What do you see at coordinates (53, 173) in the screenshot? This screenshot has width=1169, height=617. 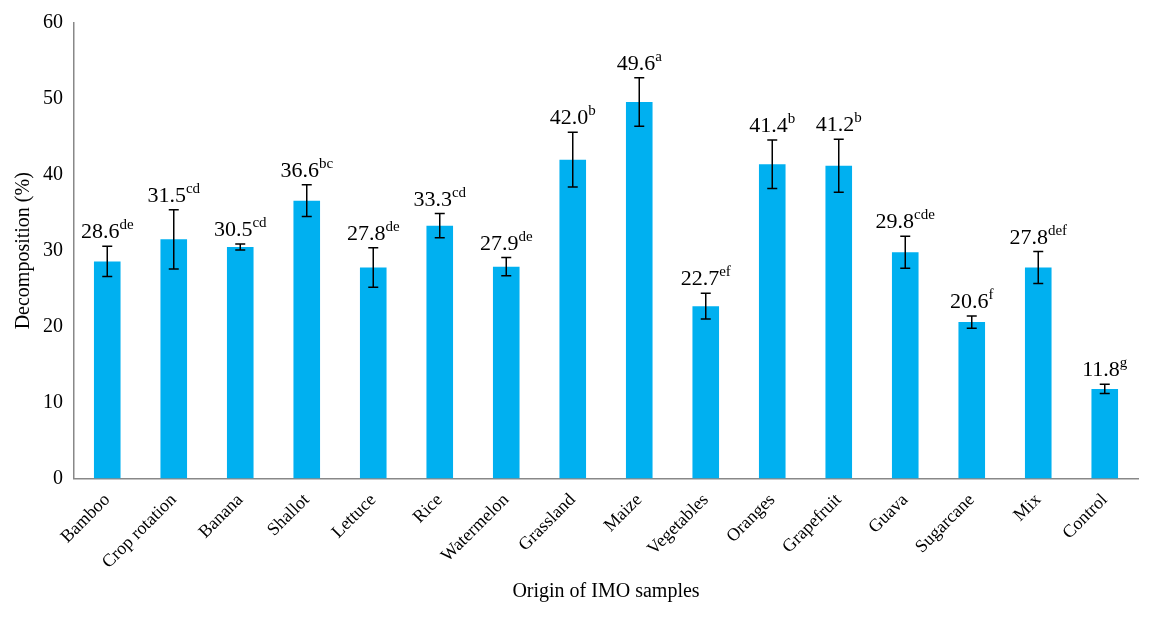 I see `y-tick-label: 40` at bounding box center [53, 173].